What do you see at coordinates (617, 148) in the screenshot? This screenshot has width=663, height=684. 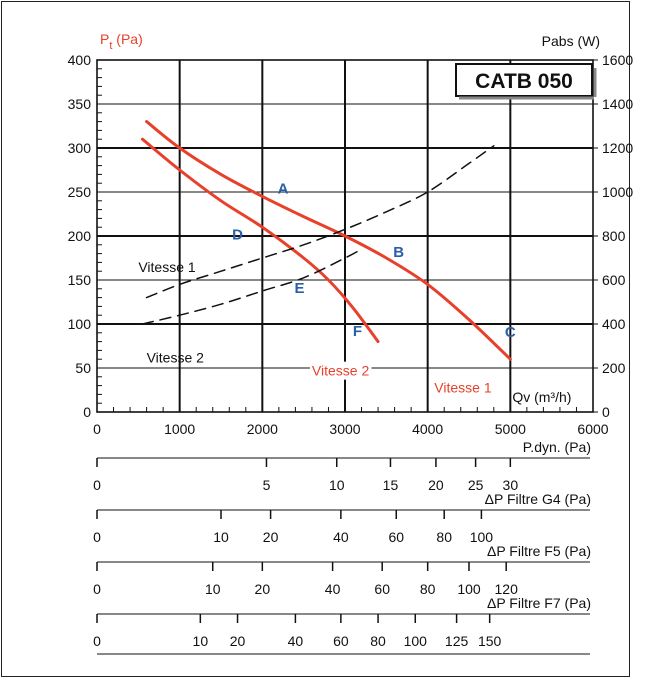 I see `y-right-tick-label: 1200` at bounding box center [617, 148].